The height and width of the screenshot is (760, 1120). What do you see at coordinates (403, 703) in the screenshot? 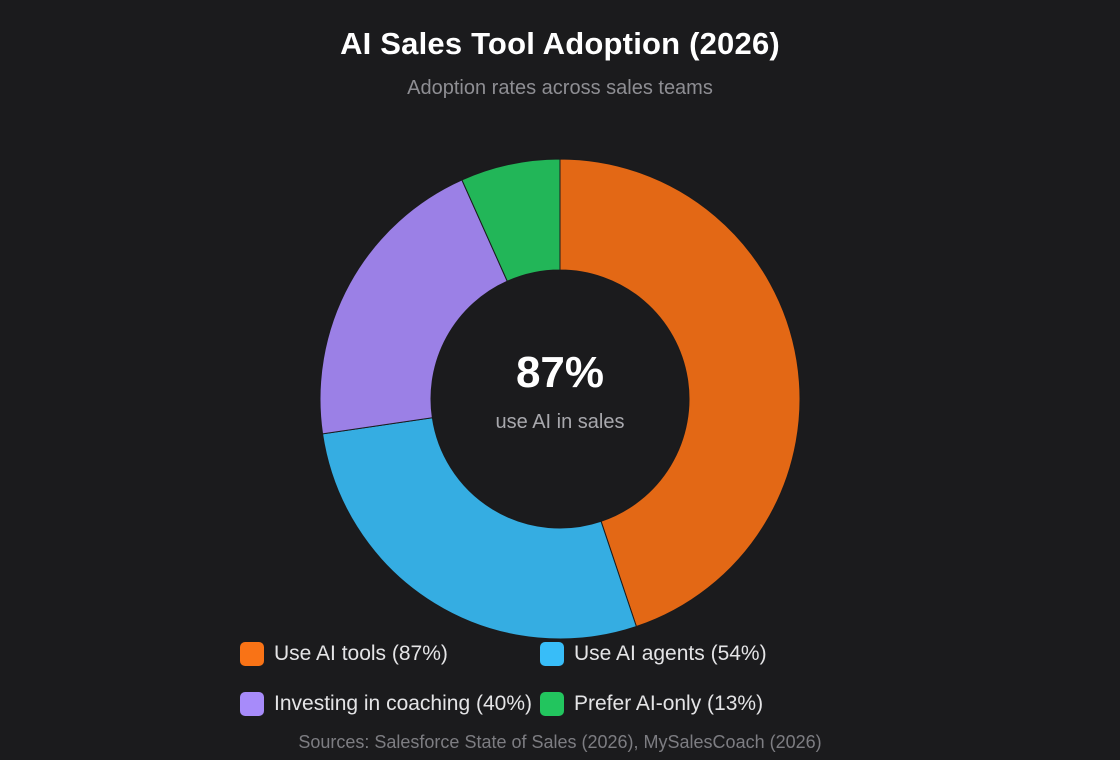
I see `legend-label: Investing in coaching (40%)` at bounding box center [403, 703].